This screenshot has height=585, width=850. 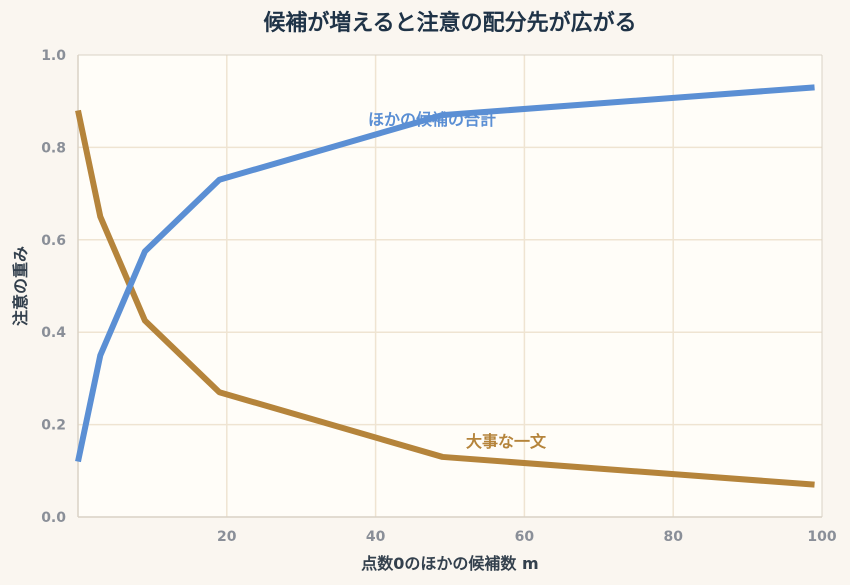 What do you see at coordinates (432, 119) in the screenshot?
I see `series-label-1: ほかの候補の合計` at bounding box center [432, 119].